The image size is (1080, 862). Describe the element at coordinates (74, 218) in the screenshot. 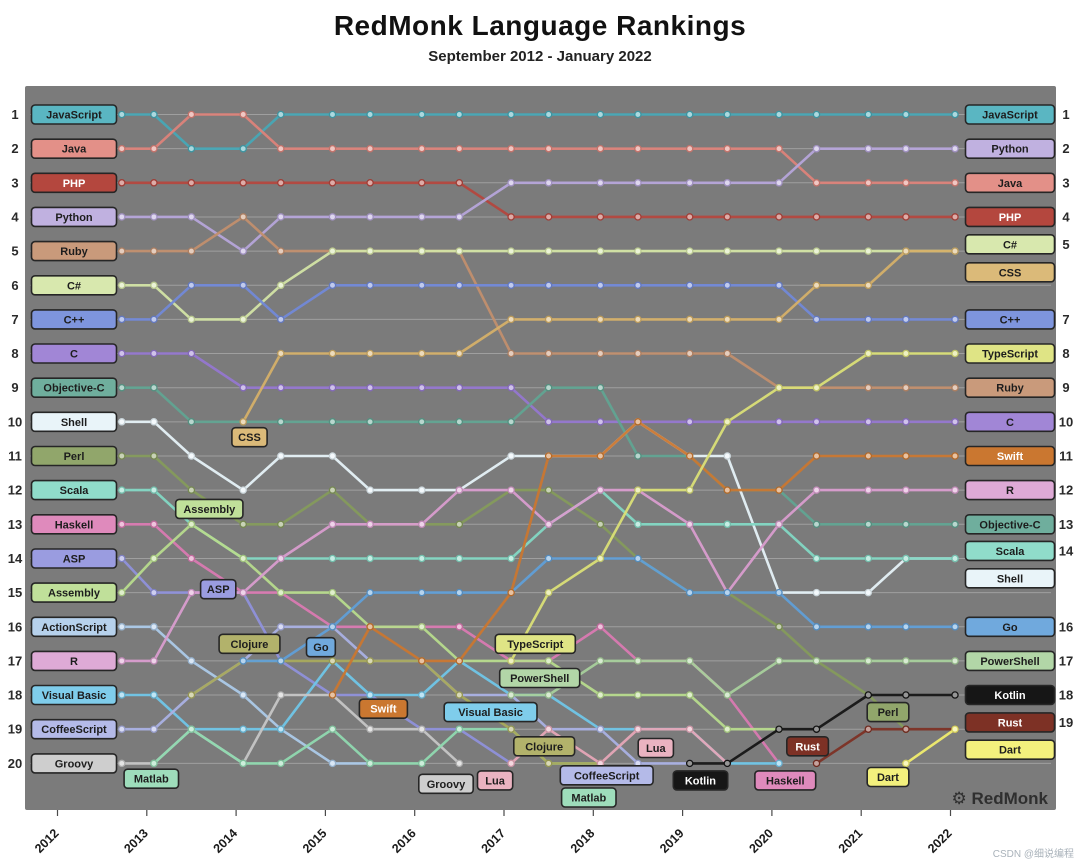

I see `label-text: Python` at that location.